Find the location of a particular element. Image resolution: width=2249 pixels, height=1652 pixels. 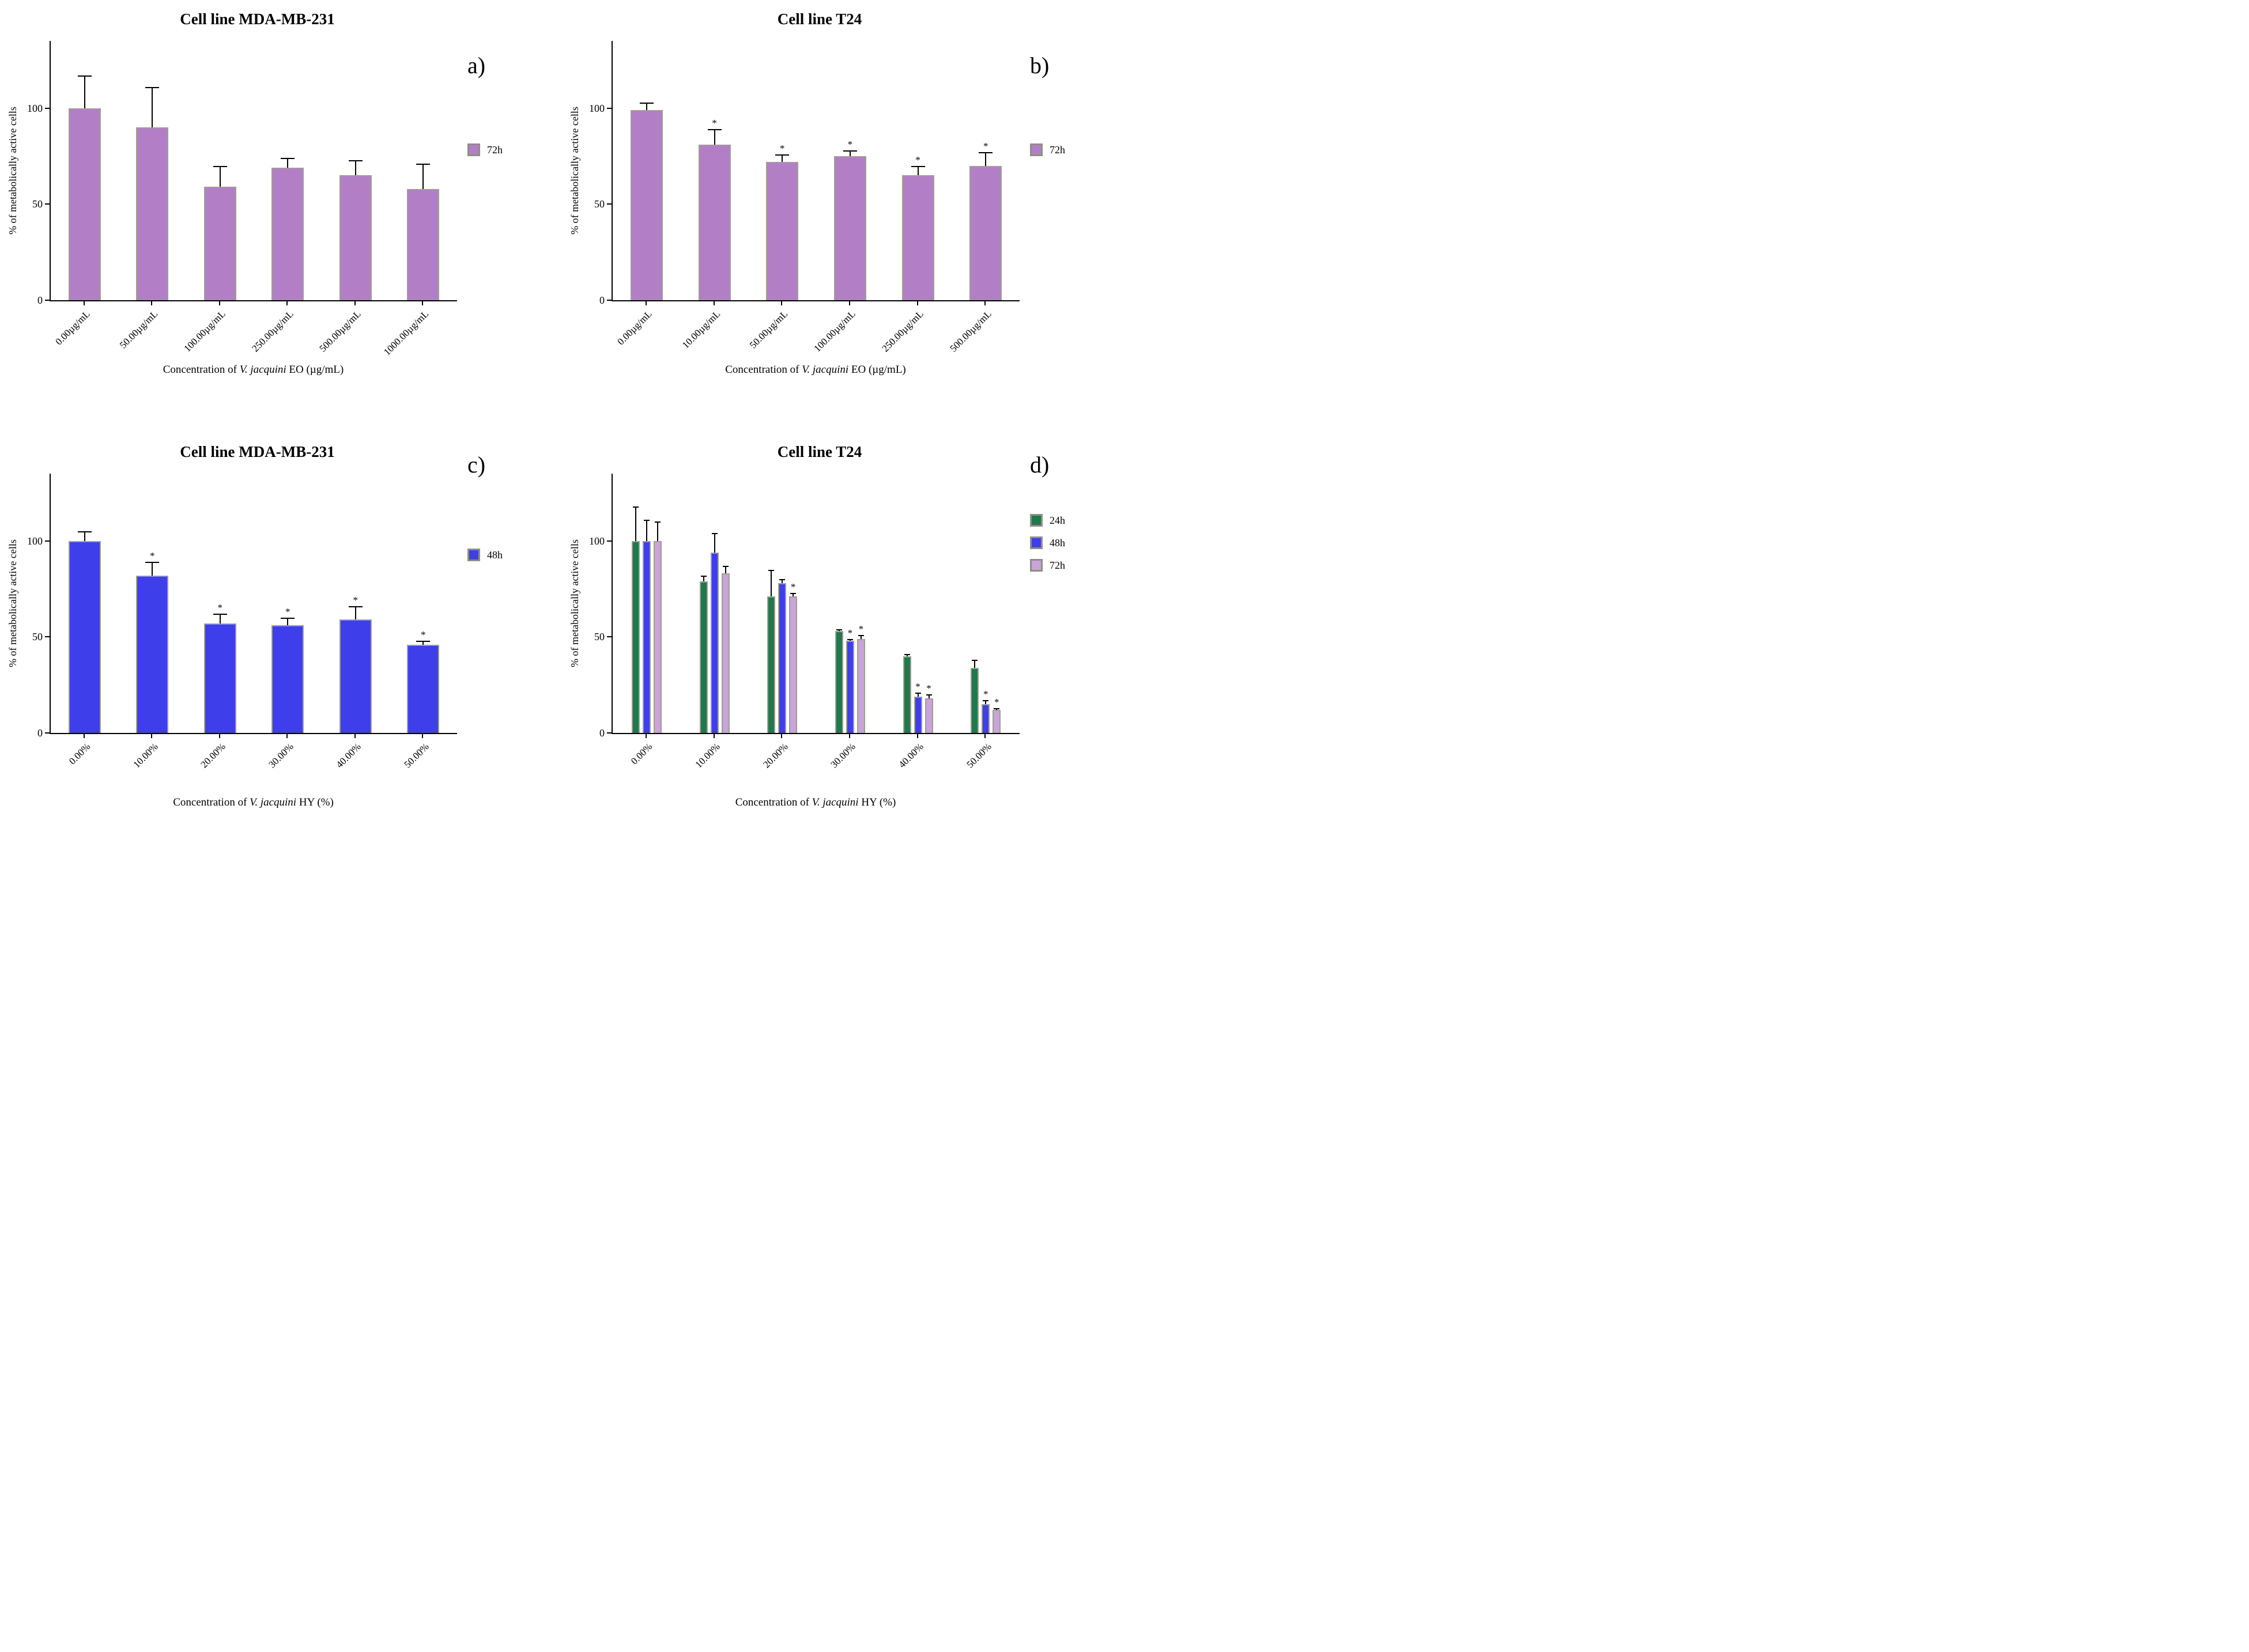

x-tick-label: 100.00µg/mL is located at coordinates (835, 331).